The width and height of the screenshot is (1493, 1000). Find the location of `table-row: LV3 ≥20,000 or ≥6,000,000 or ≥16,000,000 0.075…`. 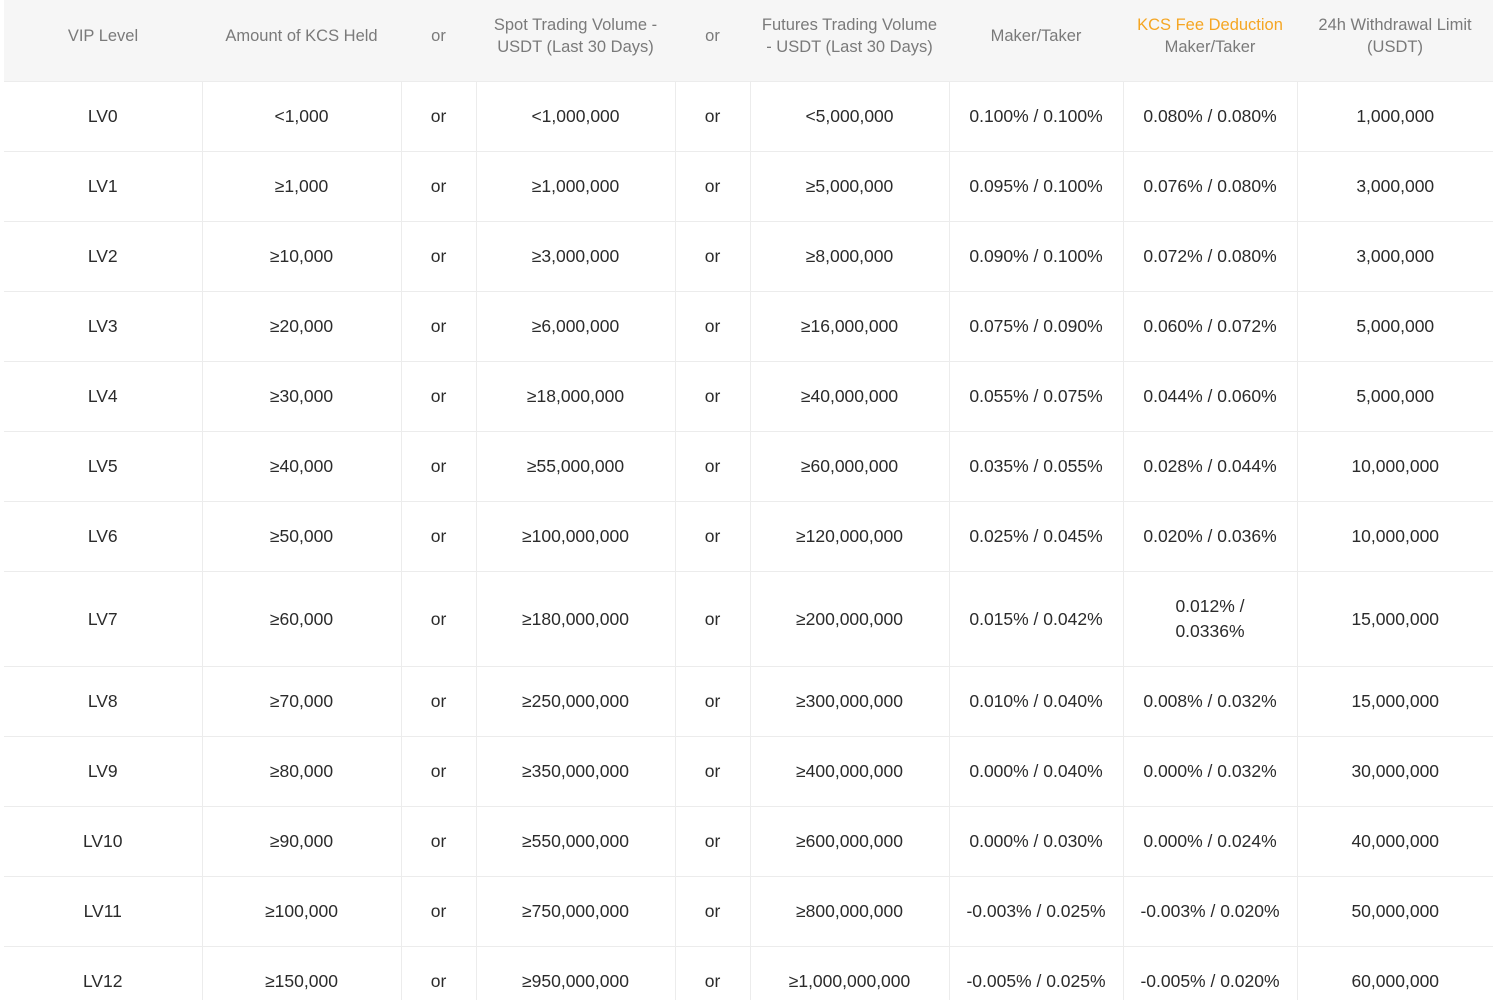

table-row: LV3 ≥20,000 or ≥6,000,000 or ≥16,000,000 0.075… is located at coordinates (748, 326).